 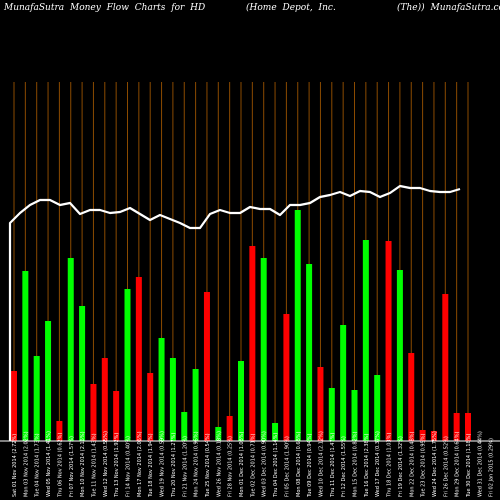 What do you see at coordinates (448, 8) in the screenshot?
I see `site-credit: (The)) MunafaSutra.com` at bounding box center [448, 8].